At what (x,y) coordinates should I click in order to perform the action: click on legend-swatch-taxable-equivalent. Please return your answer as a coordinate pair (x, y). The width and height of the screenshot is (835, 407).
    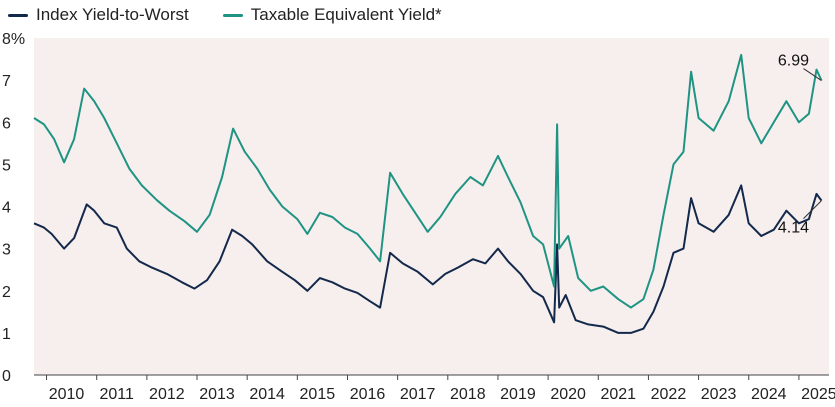
    Looking at the image, I should click on (232, 15).